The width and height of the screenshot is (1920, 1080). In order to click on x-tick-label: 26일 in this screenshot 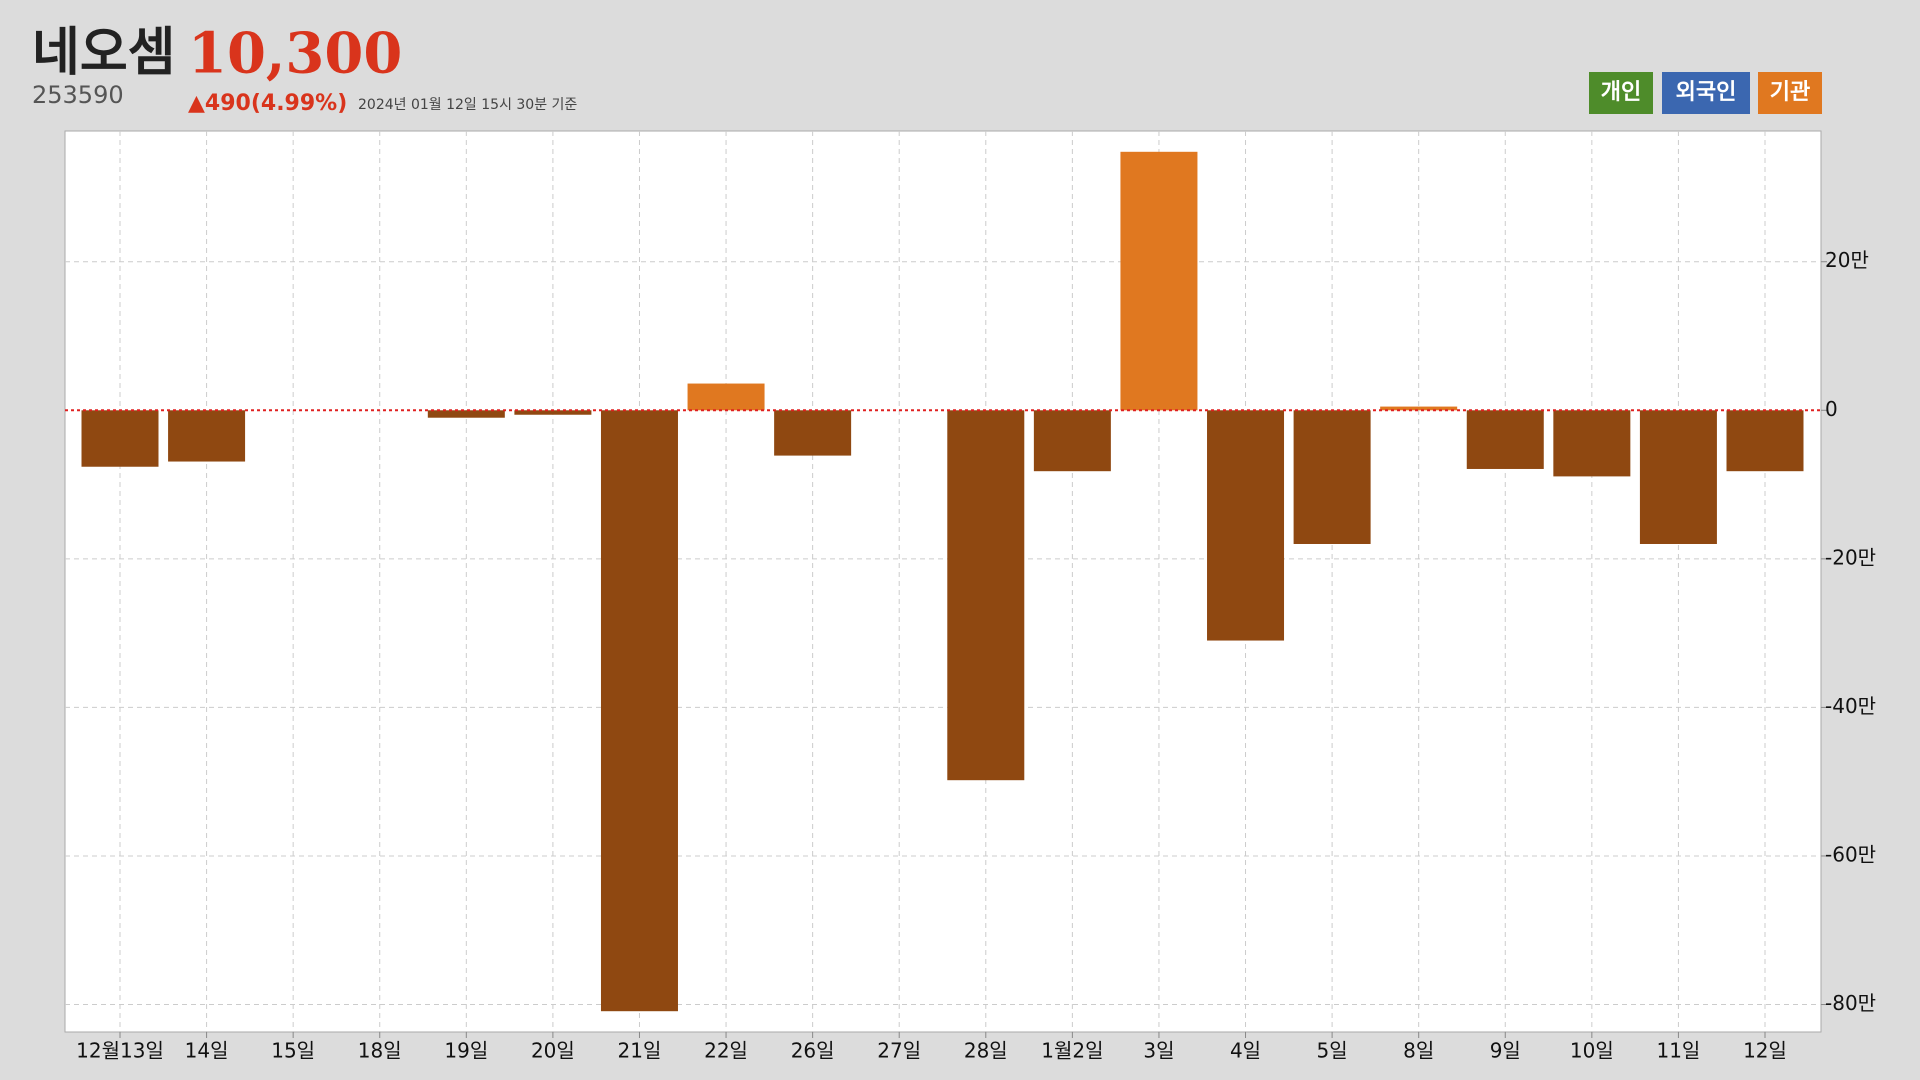, I will do `click(813, 1051)`.